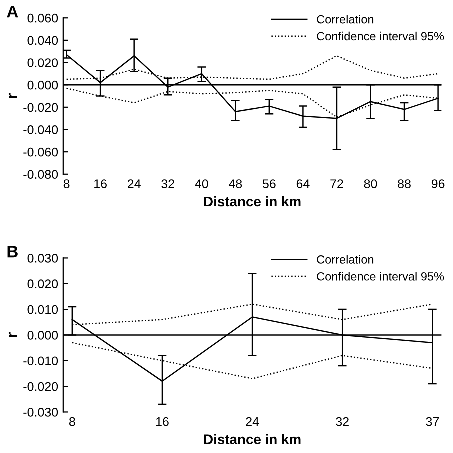 The width and height of the screenshot is (453, 453). What do you see at coordinates (12, 12) in the screenshot?
I see `chart-title: A` at bounding box center [12, 12].